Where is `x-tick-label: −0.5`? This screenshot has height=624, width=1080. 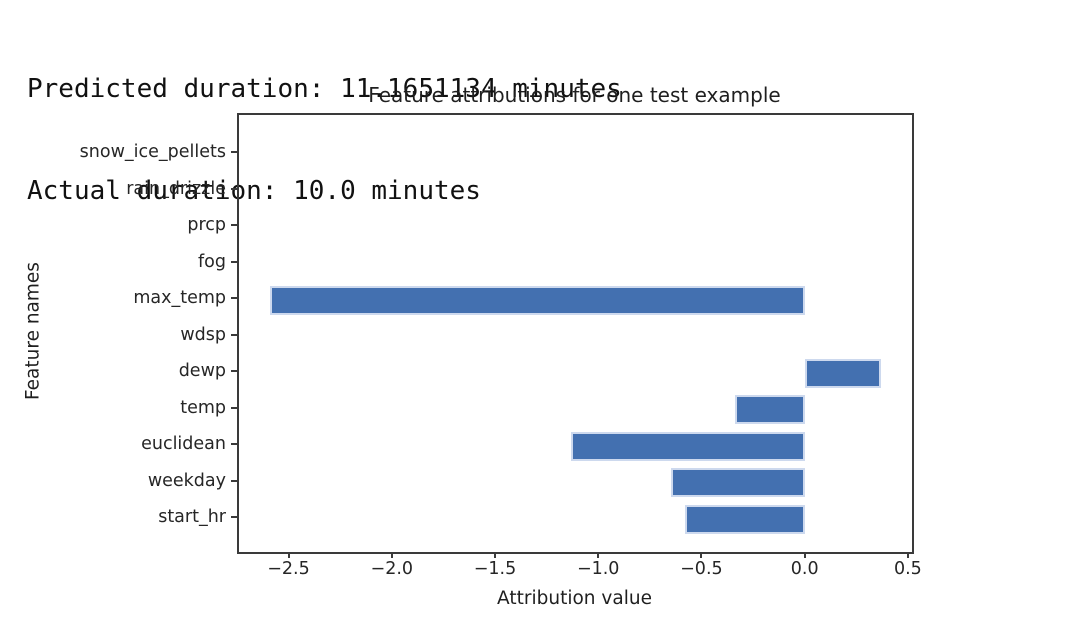
x-tick-label: −0.5 is located at coordinates (701, 569).